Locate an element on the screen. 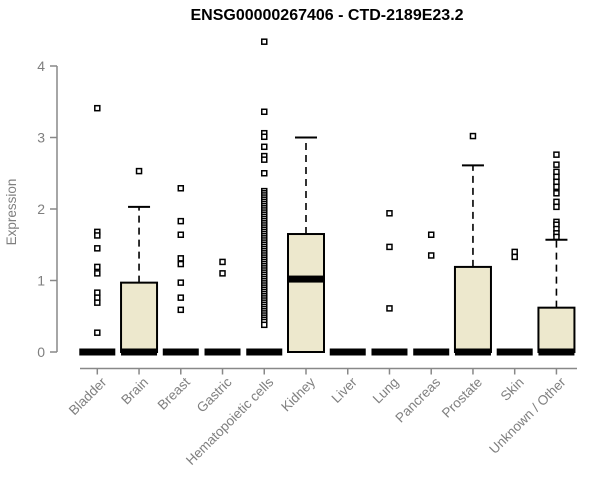 Image resolution: width=600 pixels, height=500 pixels. y-tick-label: 1 is located at coordinates (41, 281).